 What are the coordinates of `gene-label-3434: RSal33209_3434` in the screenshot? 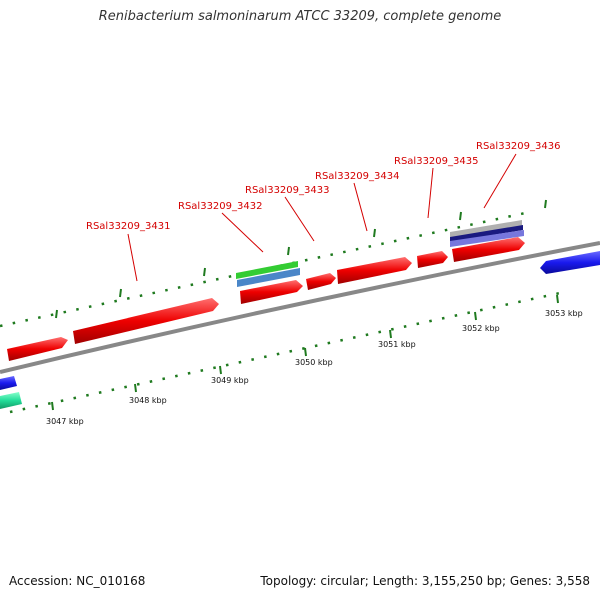 It's located at (357, 176).